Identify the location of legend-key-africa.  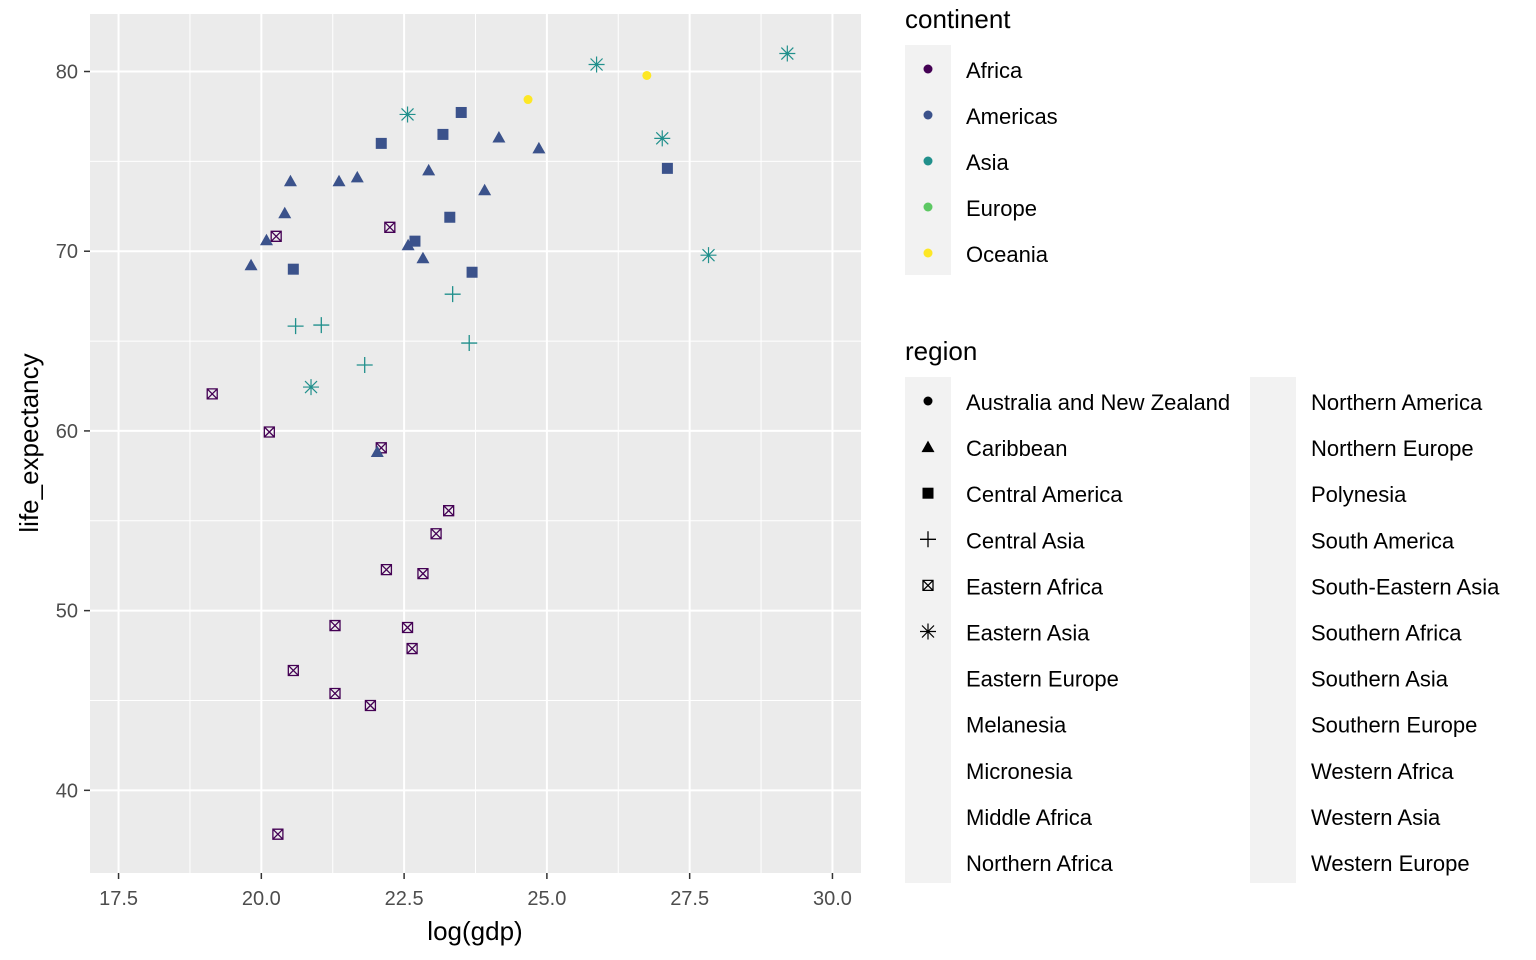
(928, 69).